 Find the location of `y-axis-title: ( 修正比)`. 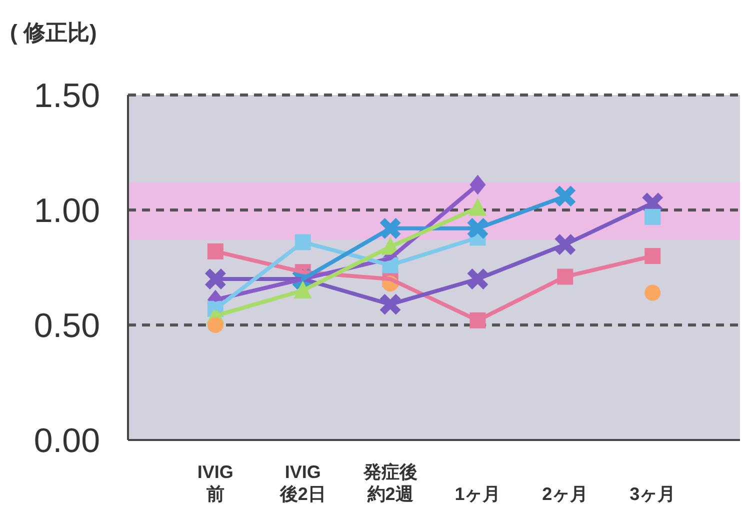

y-axis-title: ( 修正比) is located at coordinates (53, 32).